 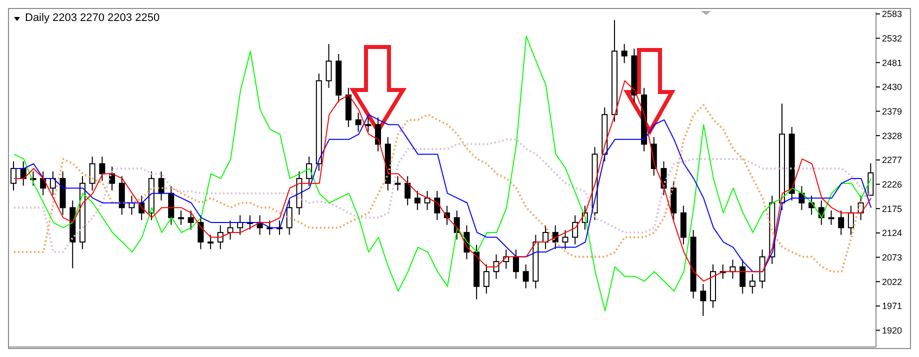 What do you see at coordinates (892, 87) in the screenshot?
I see `y-tick-label: 2430` at bounding box center [892, 87].